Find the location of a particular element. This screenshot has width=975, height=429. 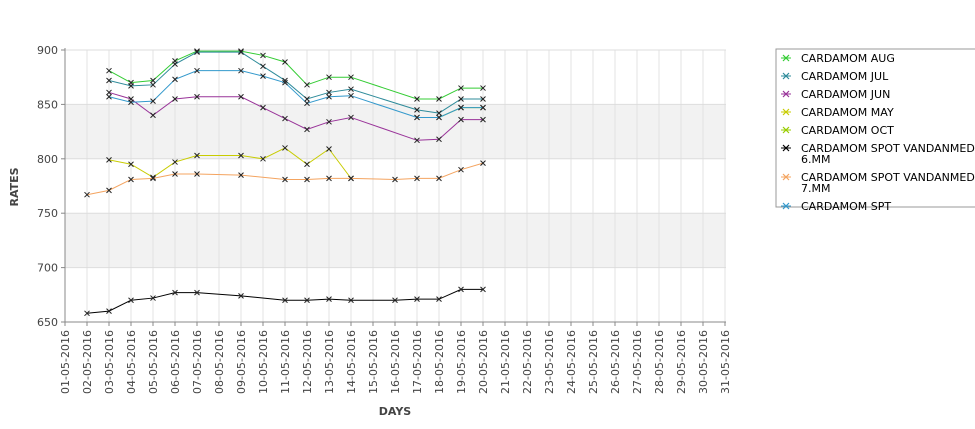

x-tick-label: 19-05-2016 is located at coordinates (461, 362).